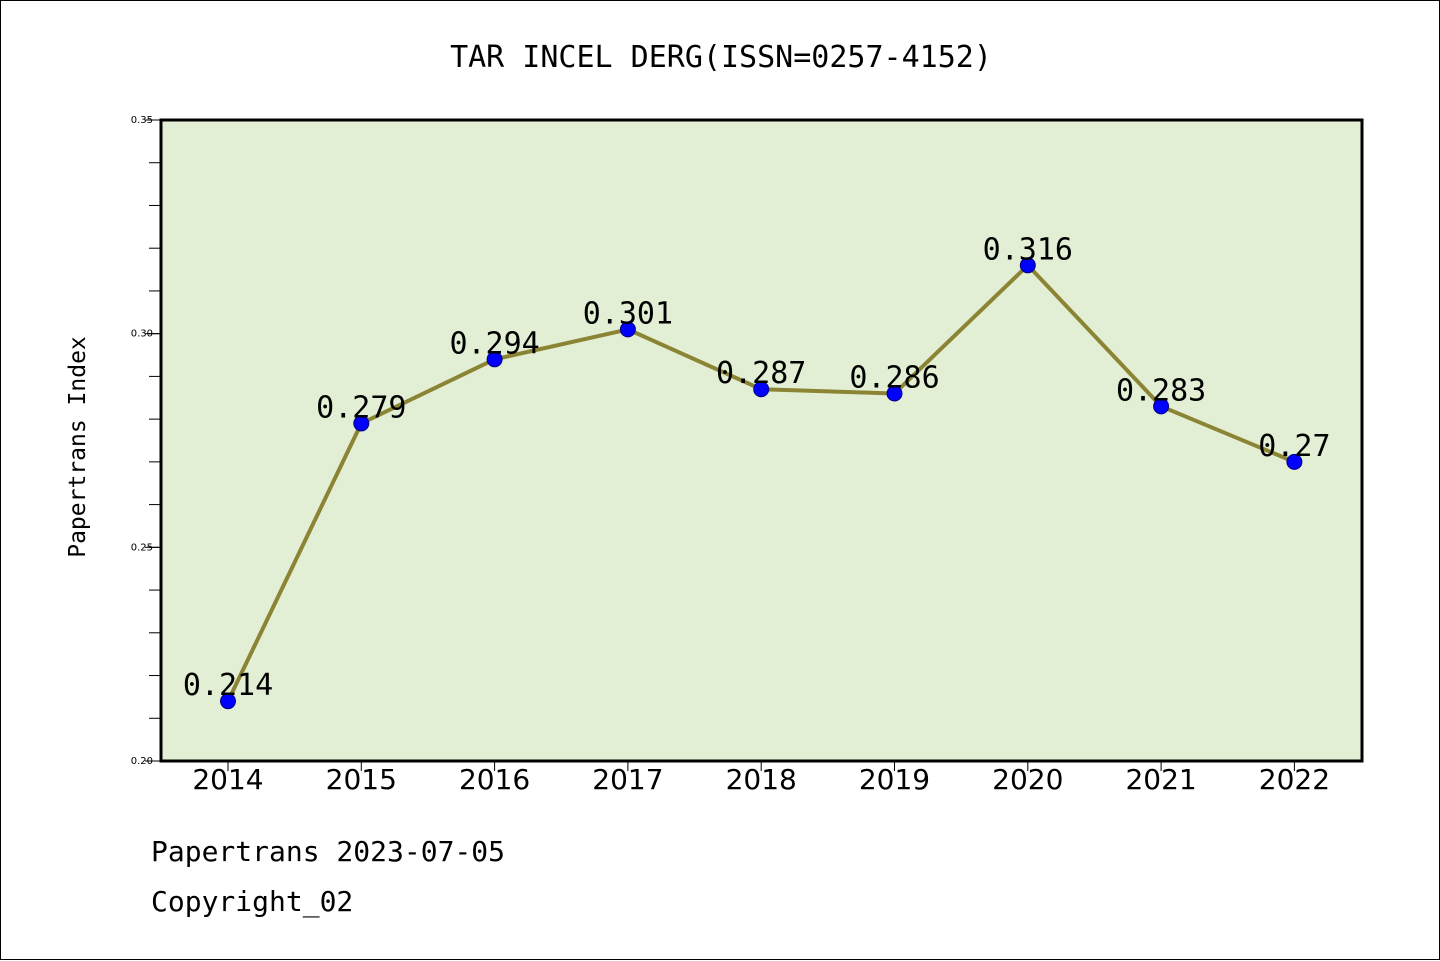  Describe the element at coordinates (142, 120) in the screenshot. I see `y-tick-label: 0.35` at that location.